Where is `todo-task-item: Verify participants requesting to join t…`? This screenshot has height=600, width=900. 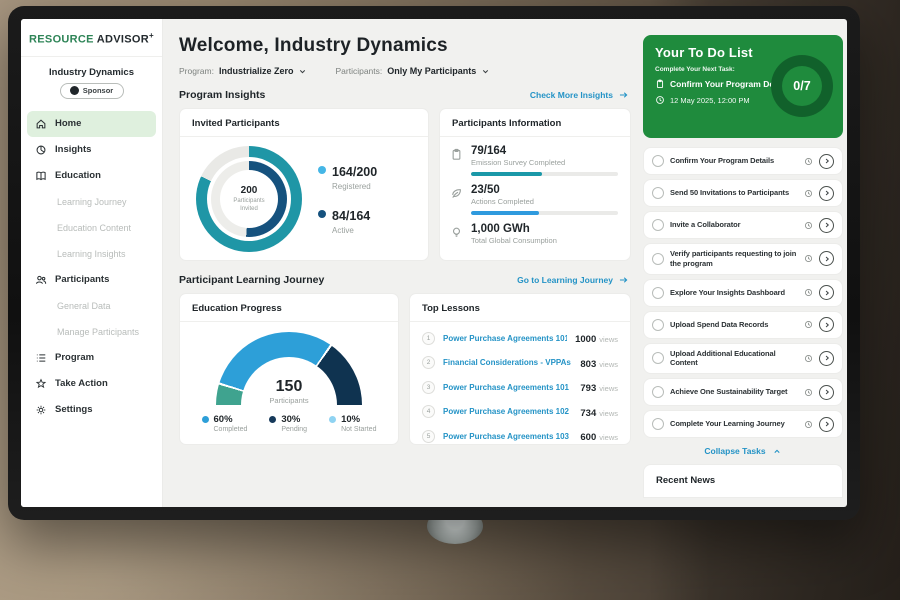 todo-task-item: Verify participants requesting to join t… is located at coordinates (743, 259).